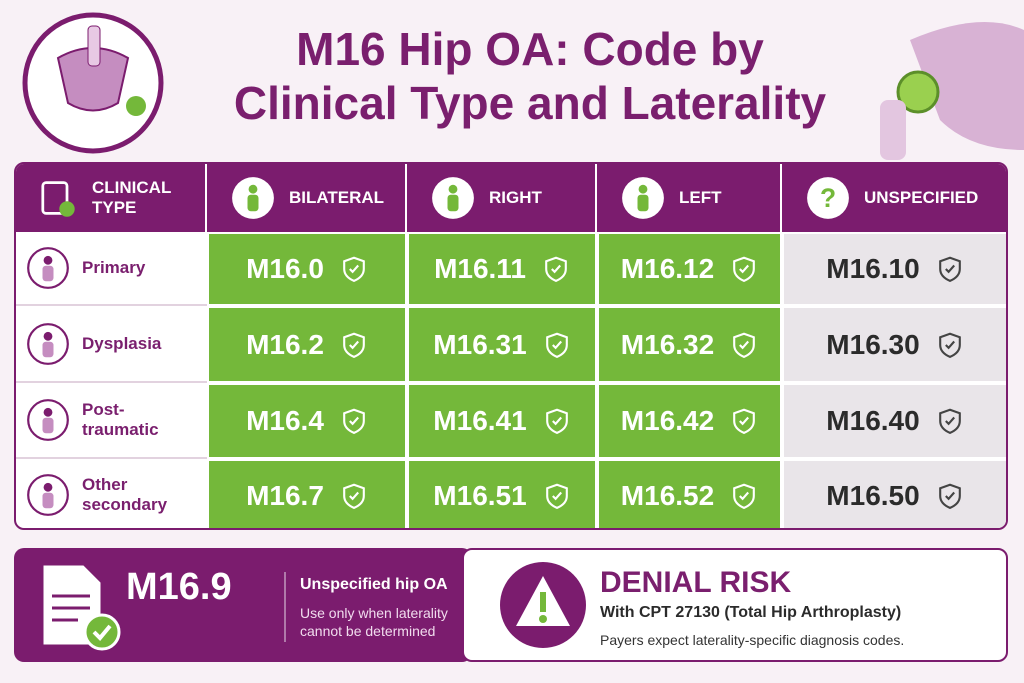  I want to click on code: M16.12, so click(667, 268).